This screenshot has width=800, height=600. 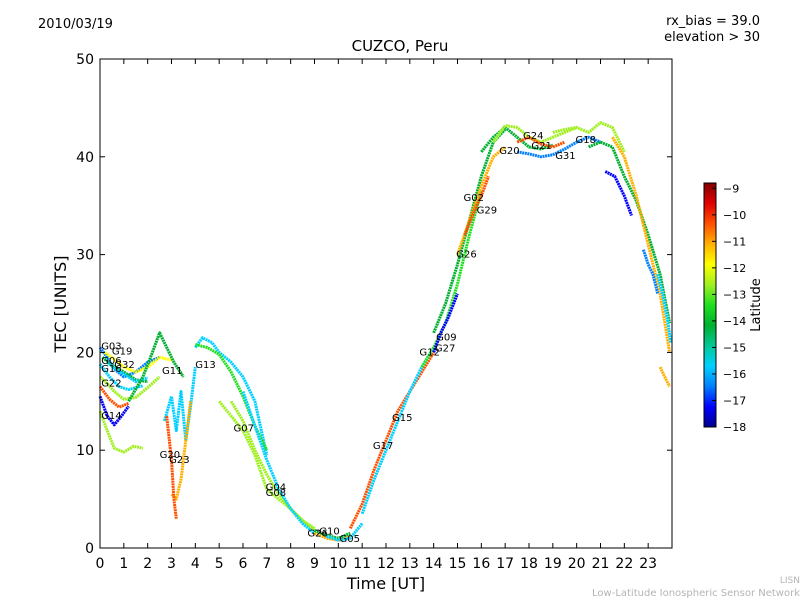 I want to click on colorbar-tick-label: −15, so click(x=734, y=347).